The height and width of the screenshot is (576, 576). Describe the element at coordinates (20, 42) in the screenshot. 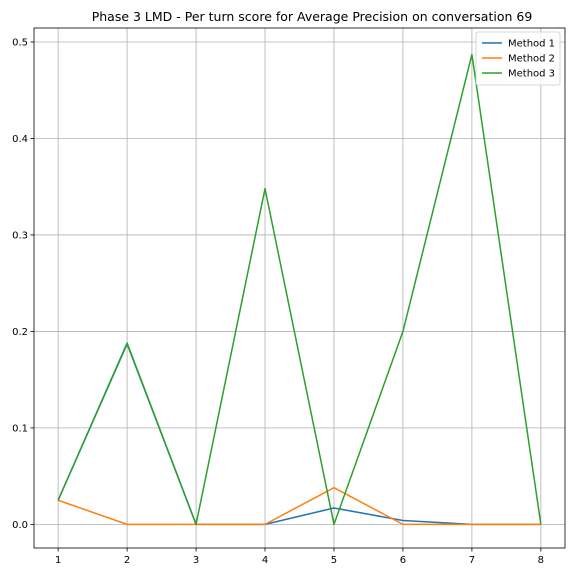

I see `y-tick-label: 0.5` at that location.